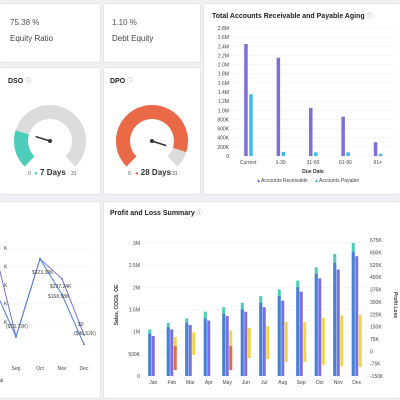  Describe the element at coordinates (395, 305) in the screenshot. I see `pnl-y2-label: Profit Loss` at that location.